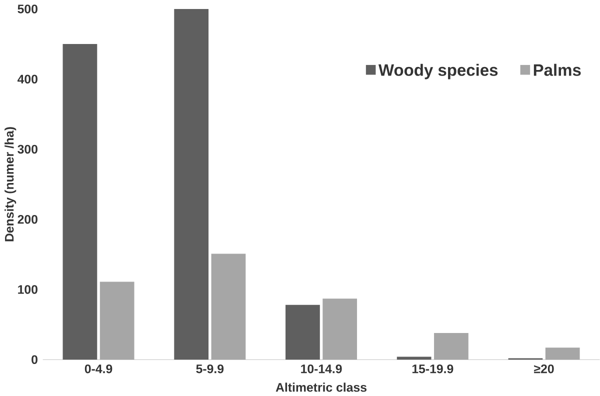  What do you see at coordinates (35, 359) in the screenshot?
I see `y-tick-label: 0` at bounding box center [35, 359].